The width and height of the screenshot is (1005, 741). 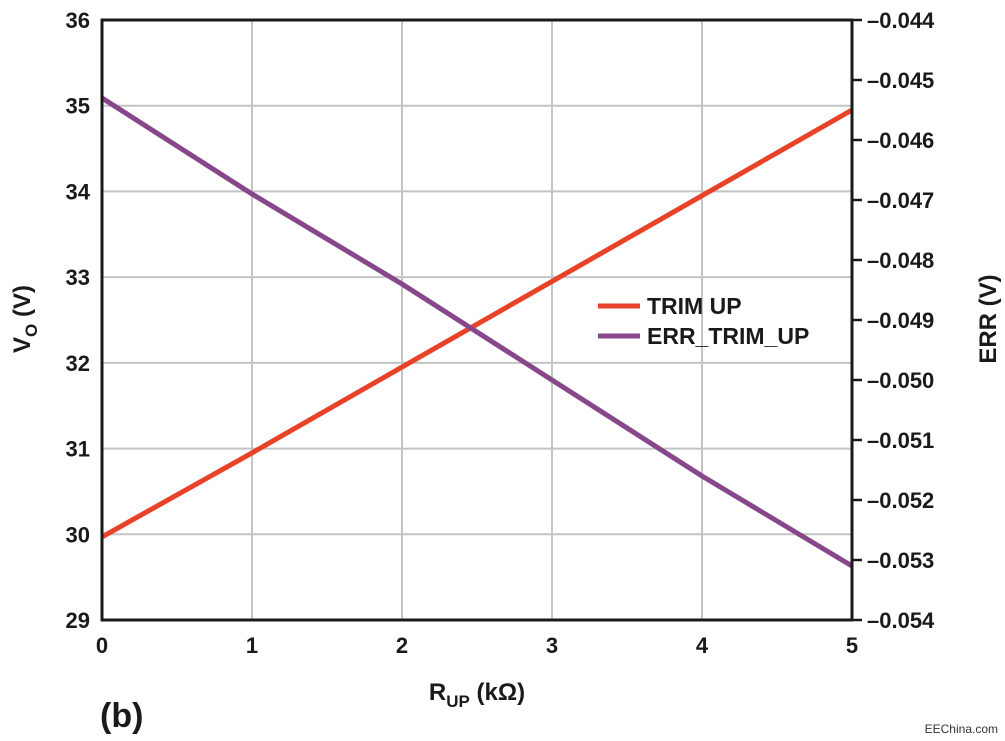 What do you see at coordinates (702, 645) in the screenshot?
I see `x-tick-label: 4` at bounding box center [702, 645].